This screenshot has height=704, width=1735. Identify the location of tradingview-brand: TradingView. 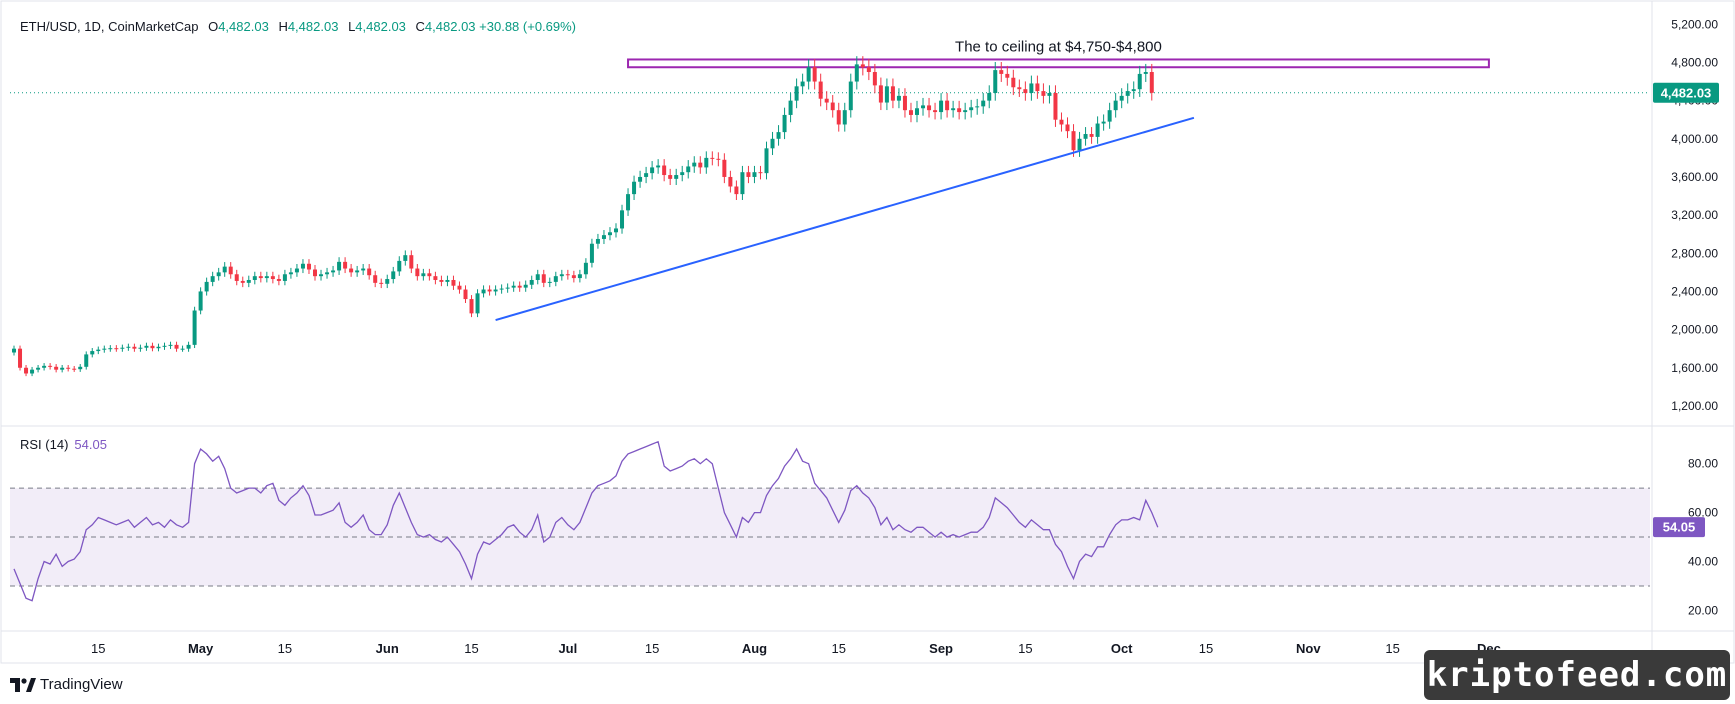
(66, 684).